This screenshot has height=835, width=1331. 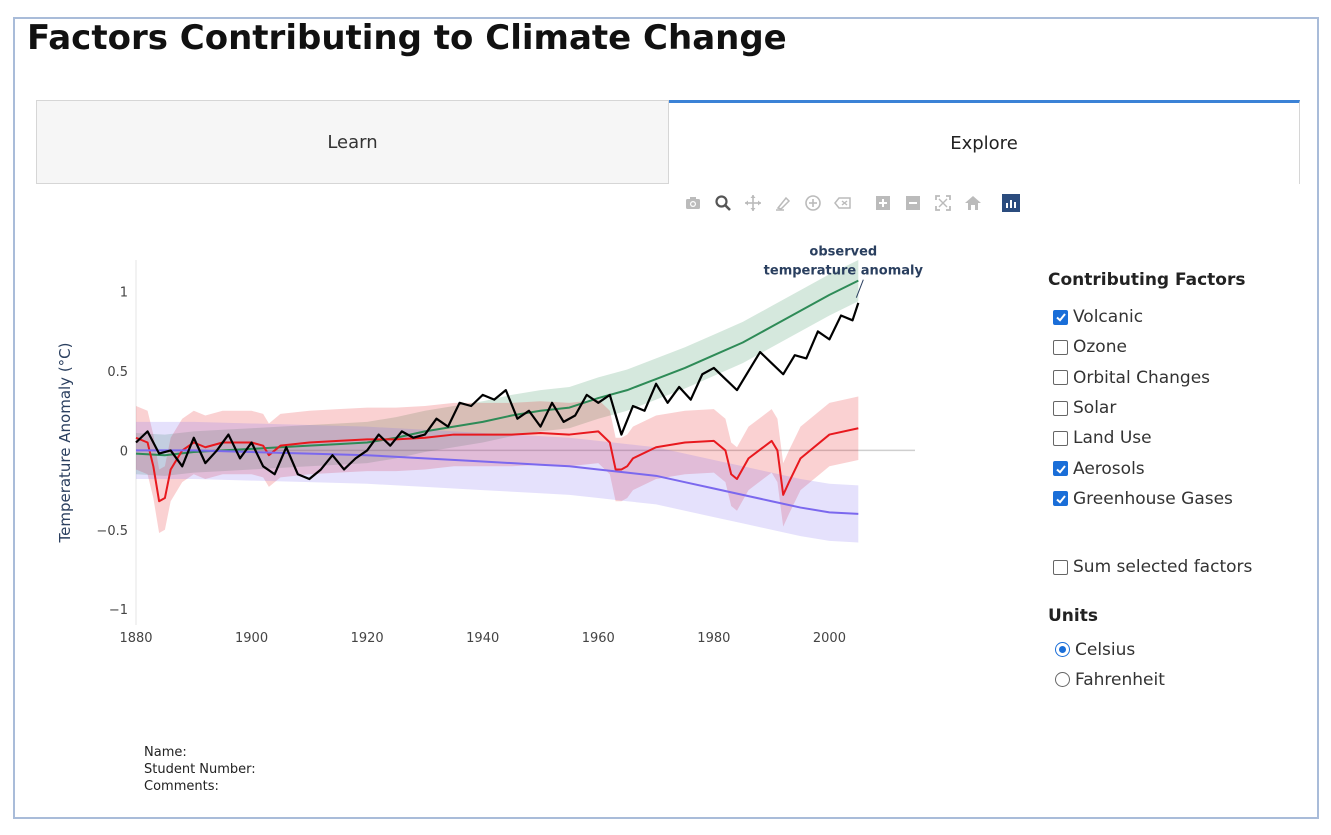 I want to click on factor-greenhouse-gases: Greenhouse Gases, so click(x=1178, y=499).